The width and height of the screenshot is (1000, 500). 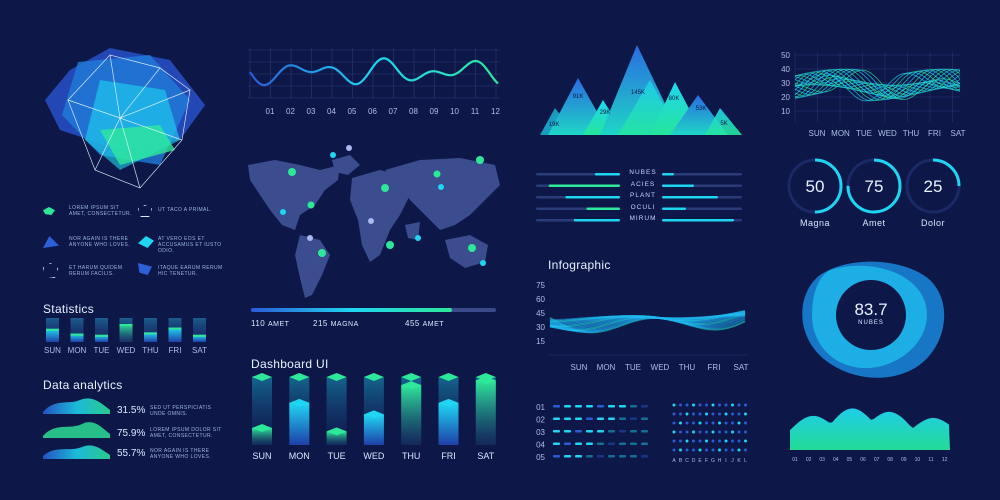 I want to click on geo-legend-text: Et harum quidem rerum facilis., so click(x=96, y=271).